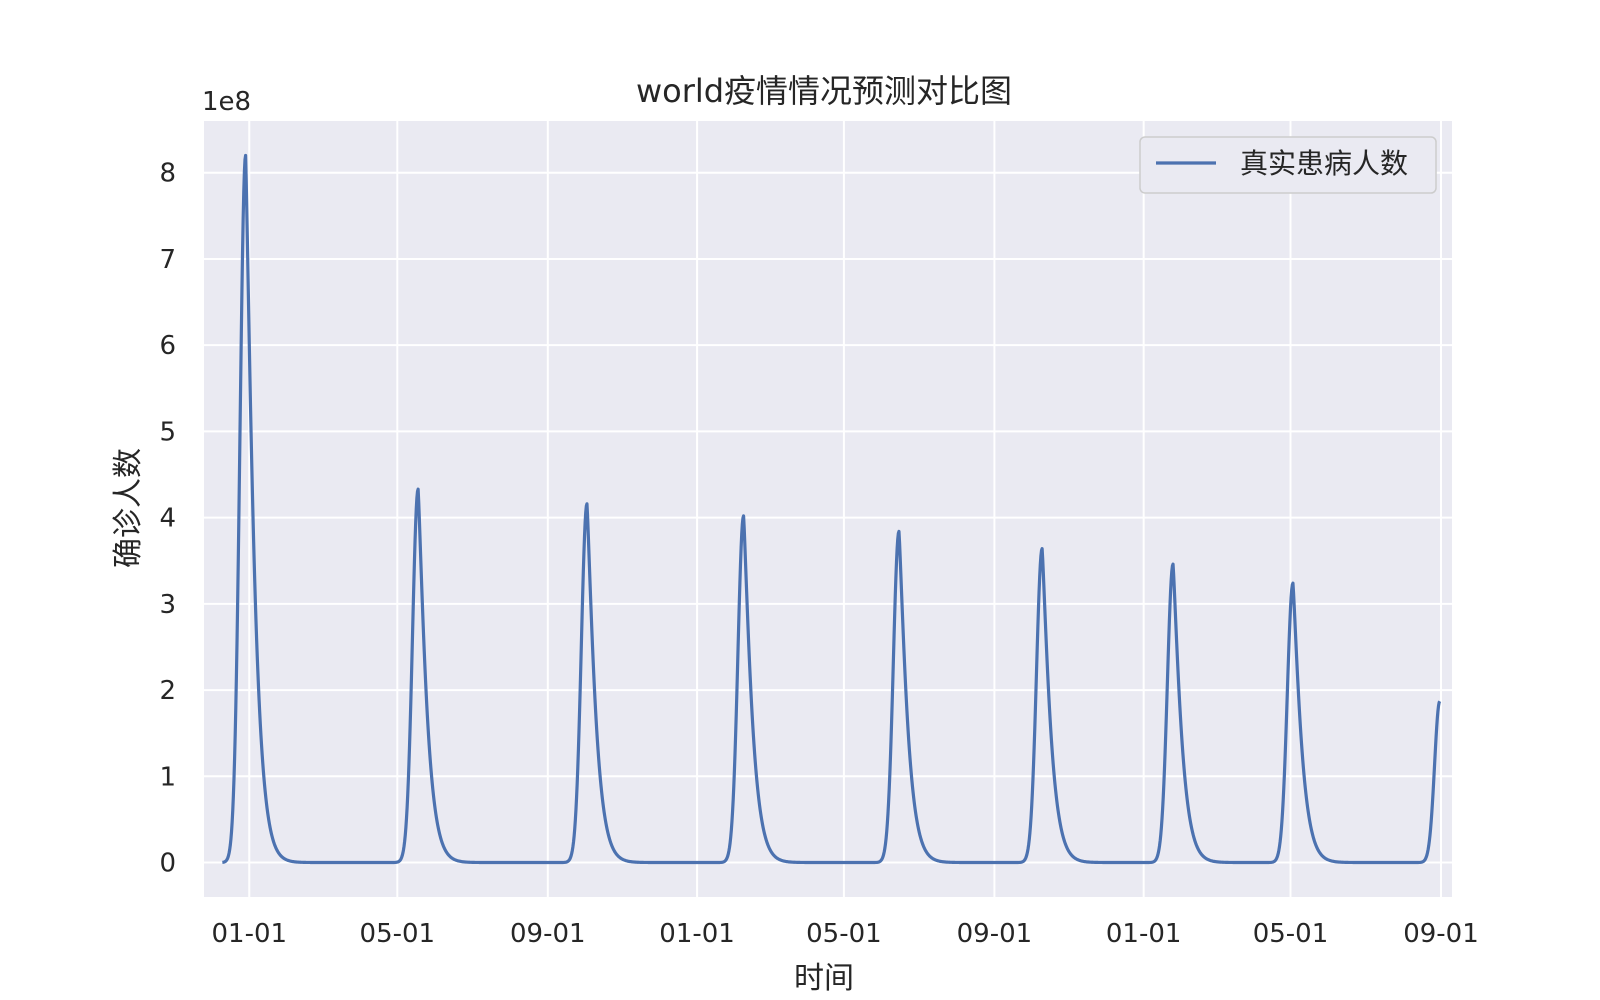 The image size is (1600, 1000). I want to click on y-tick-label: 8, so click(167, 174).